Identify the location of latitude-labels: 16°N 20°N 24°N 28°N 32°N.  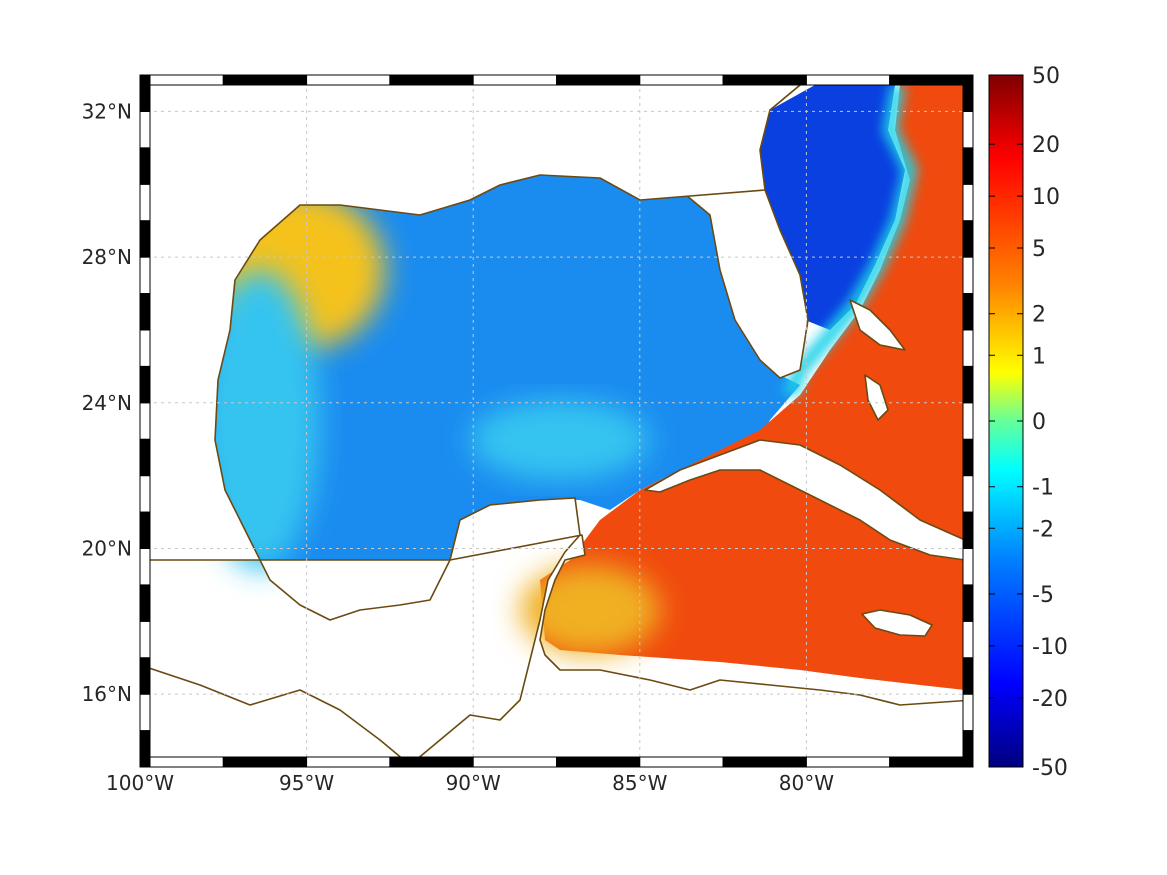
(107, 402).